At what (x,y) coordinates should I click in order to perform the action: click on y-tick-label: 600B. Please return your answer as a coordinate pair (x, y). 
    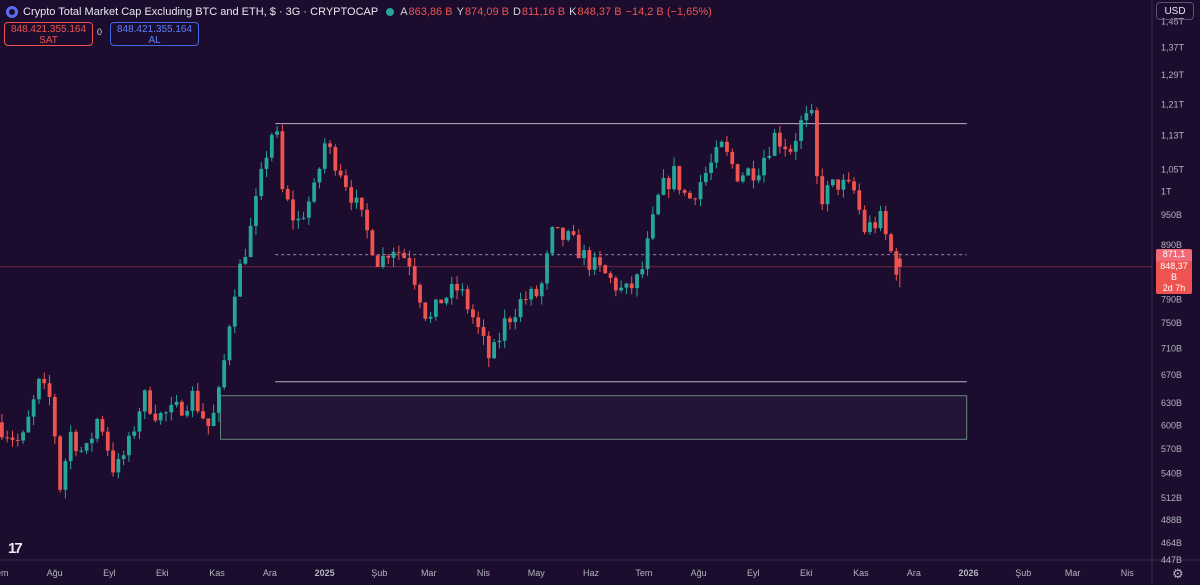
    Looking at the image, I should click on (1171, 425).